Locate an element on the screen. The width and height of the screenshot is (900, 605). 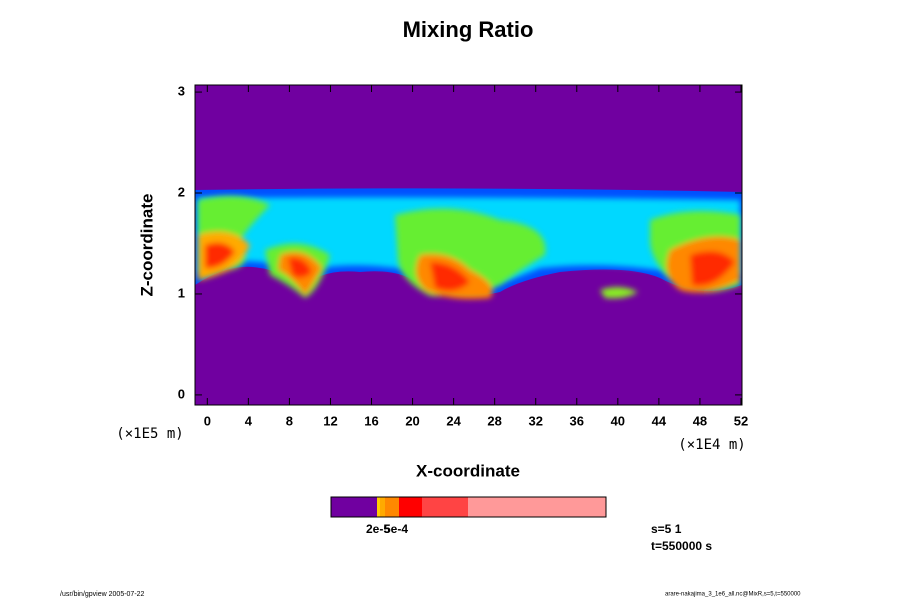
x-tick-label: 48 is located at coordinates (700, 420).